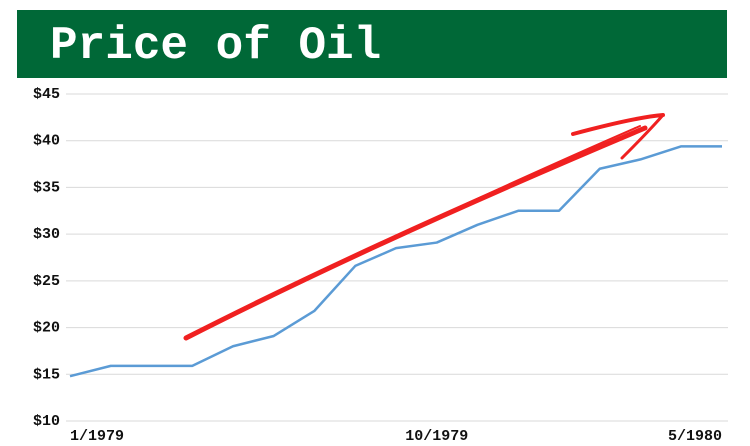  What do you see at coordinates (46, 234) in the screenshot?
I see `y-tick-label: $30` at bounding box center [46, 234].